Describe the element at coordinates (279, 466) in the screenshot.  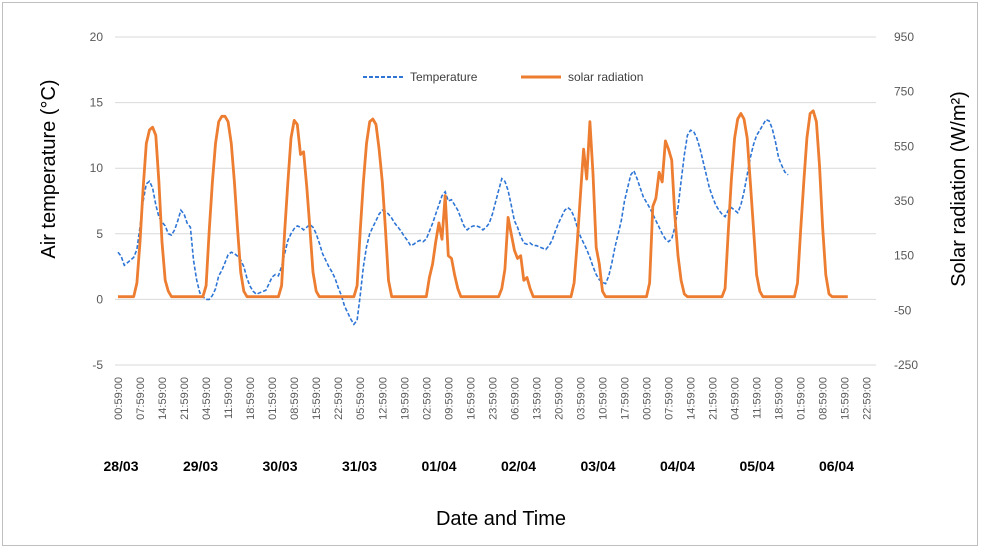
I see `date-label: 30/03` at that location.